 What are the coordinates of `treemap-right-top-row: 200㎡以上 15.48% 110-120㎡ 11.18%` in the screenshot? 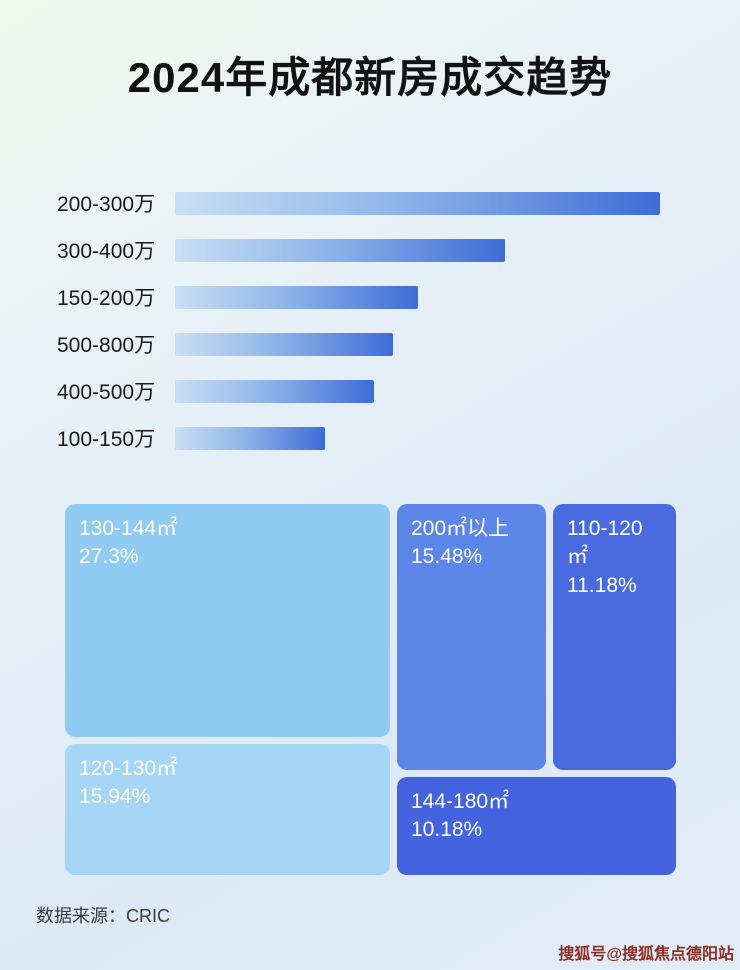 It's located at (536, 637).